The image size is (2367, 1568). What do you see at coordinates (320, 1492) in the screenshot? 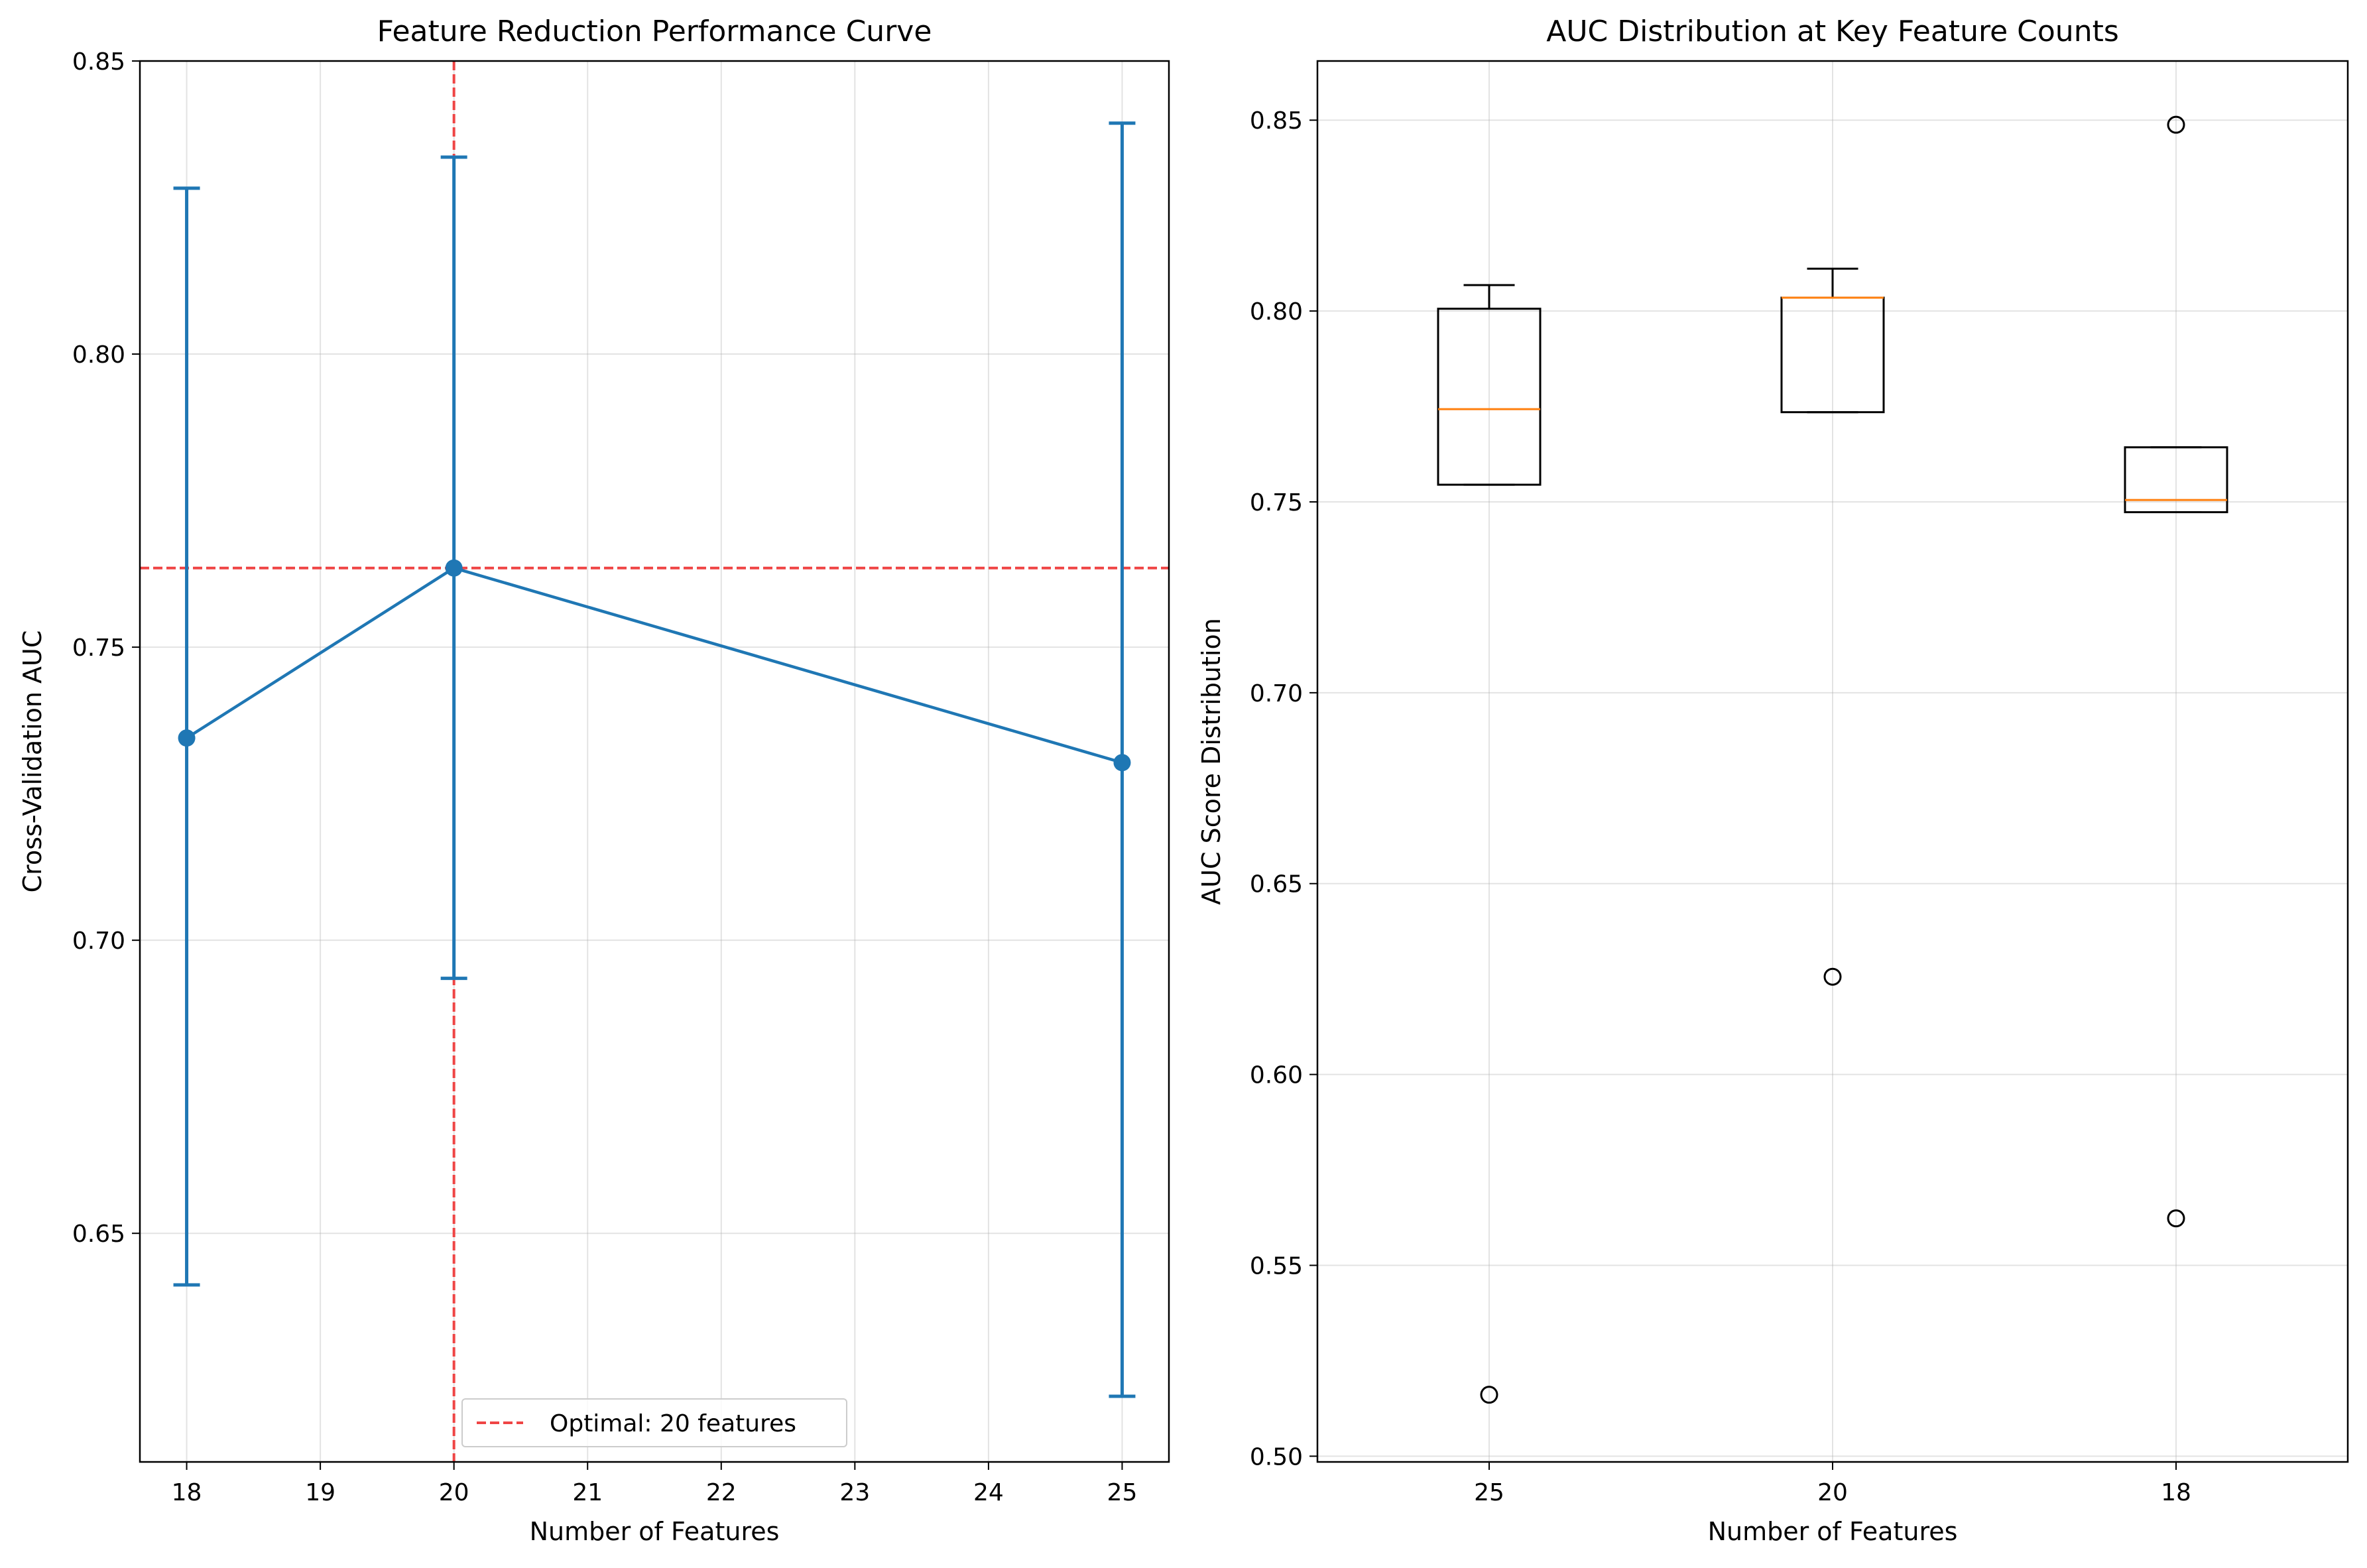
I see `x-tick-label: 19` at bounding box center [320, 1492].